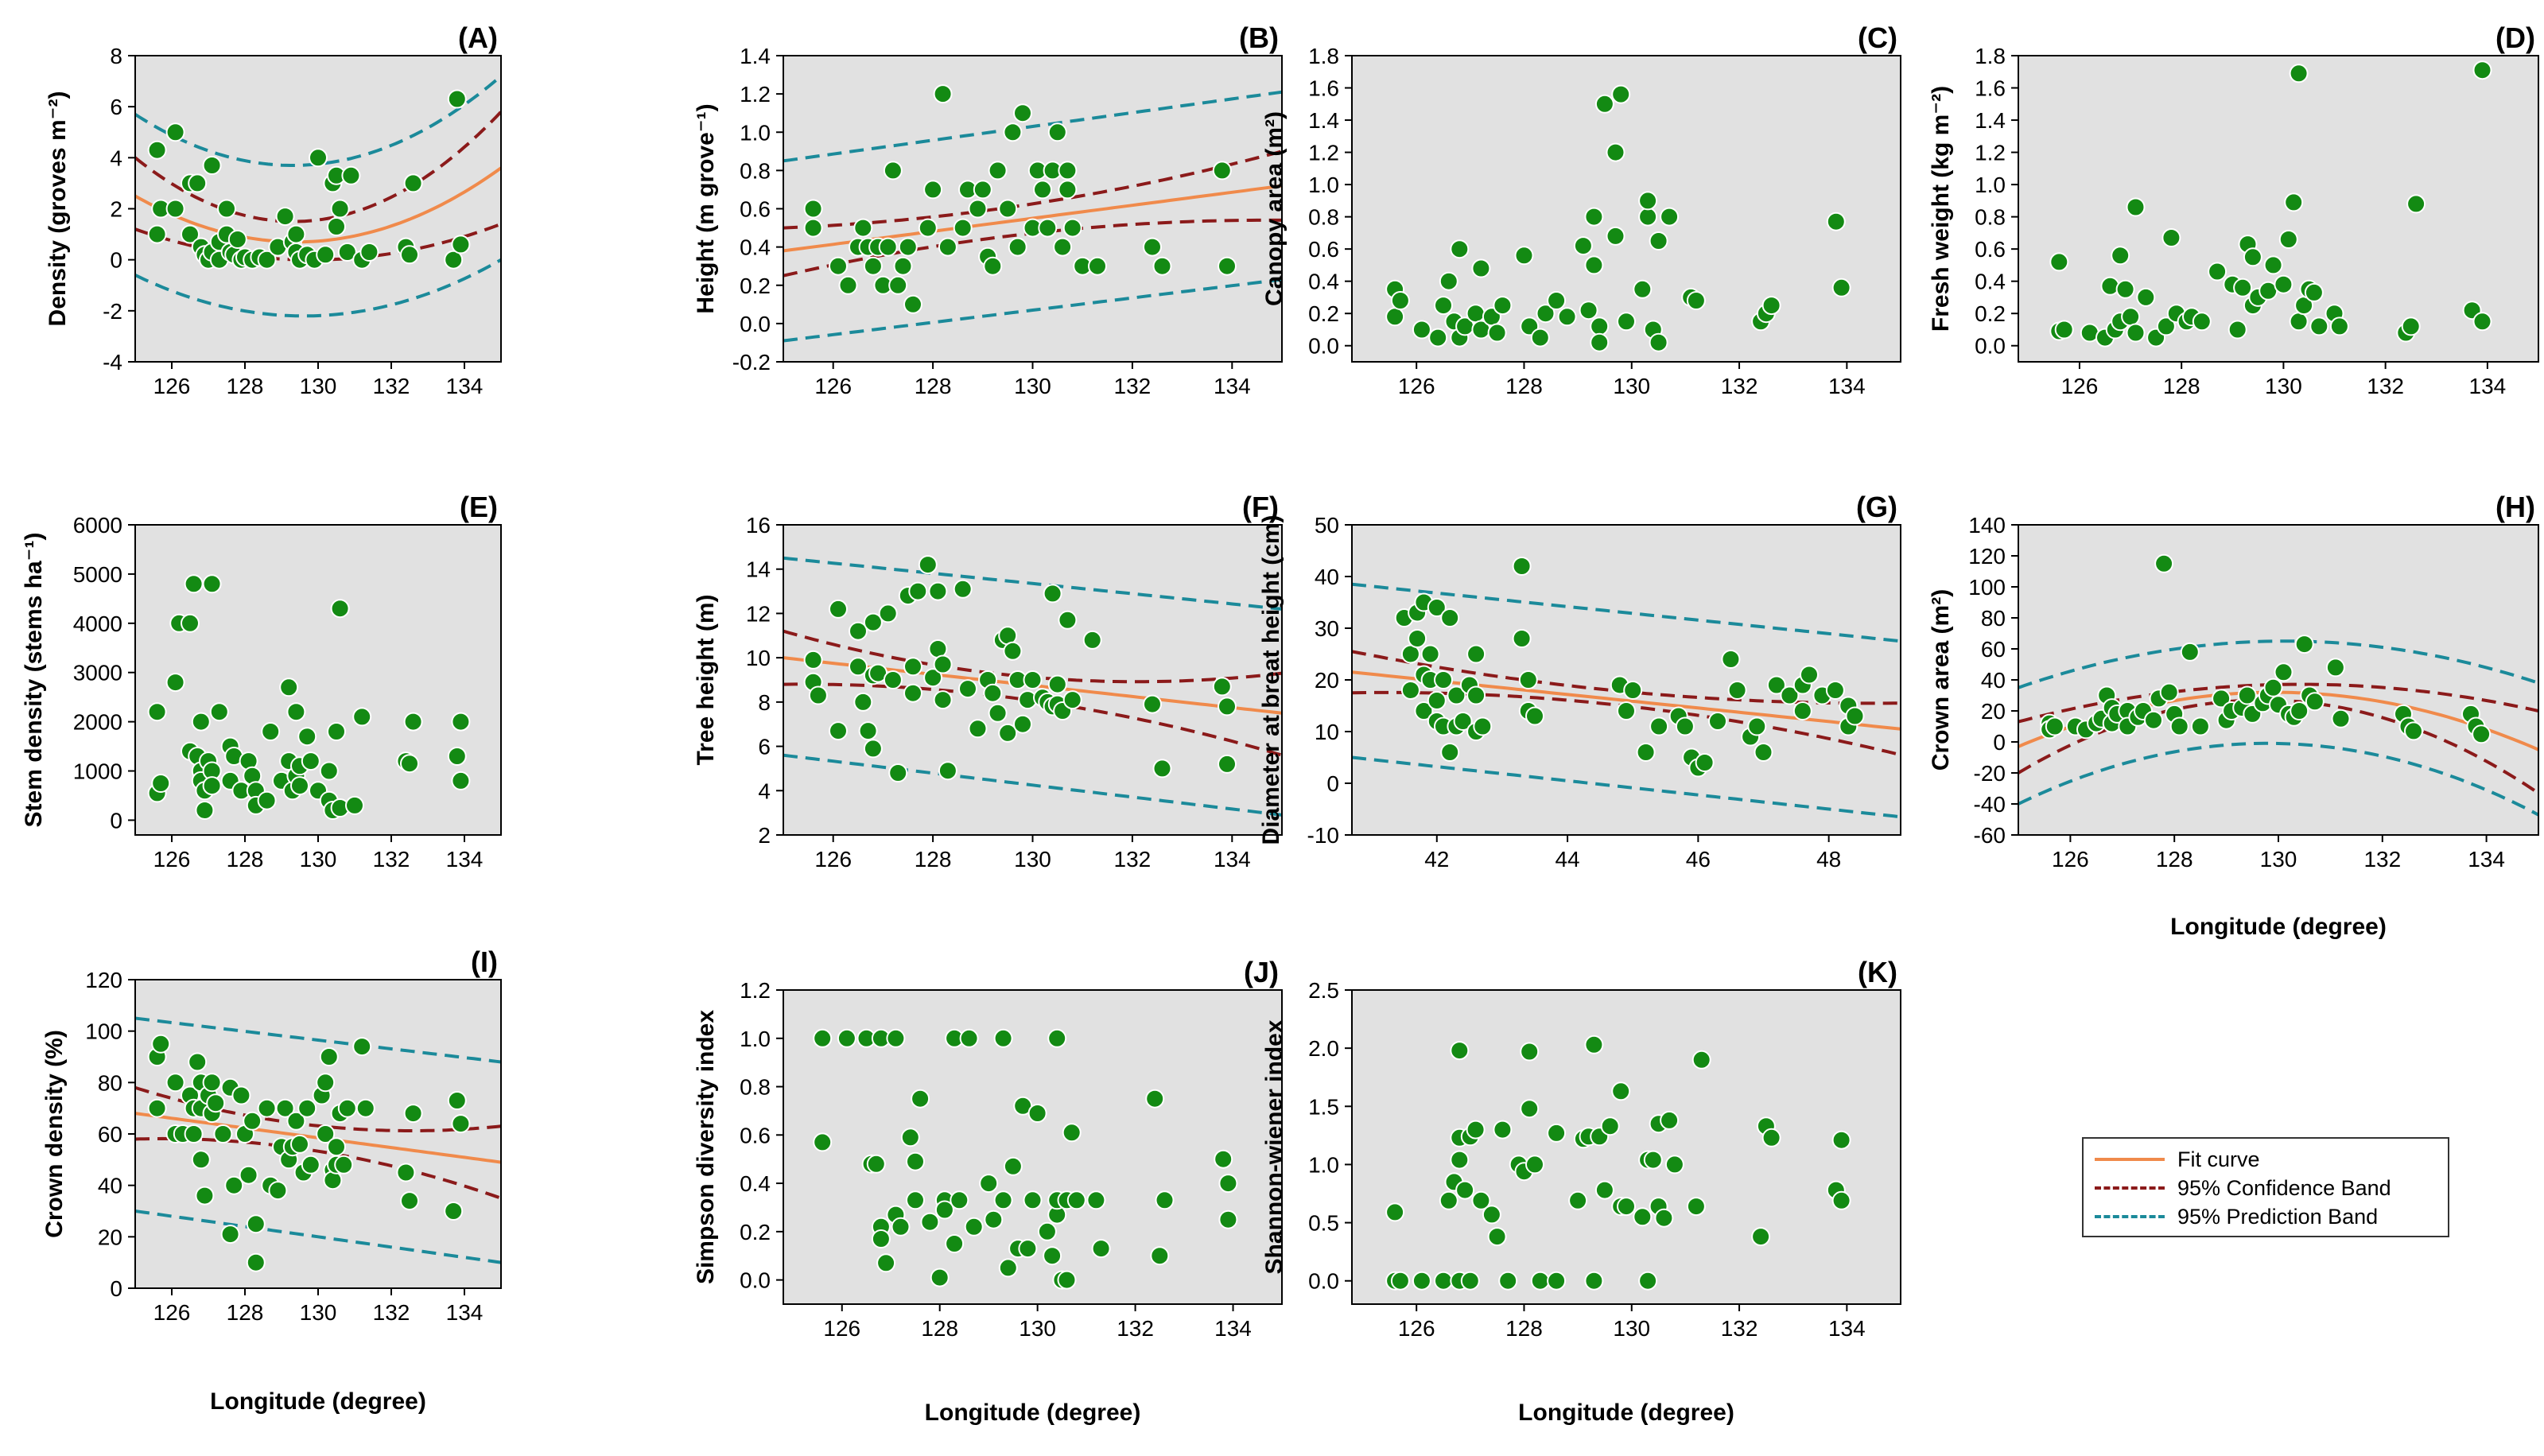  Describe the element at coordinates (97, 771) in the screenshot. I see `y-tick-label: 1000` at that location.